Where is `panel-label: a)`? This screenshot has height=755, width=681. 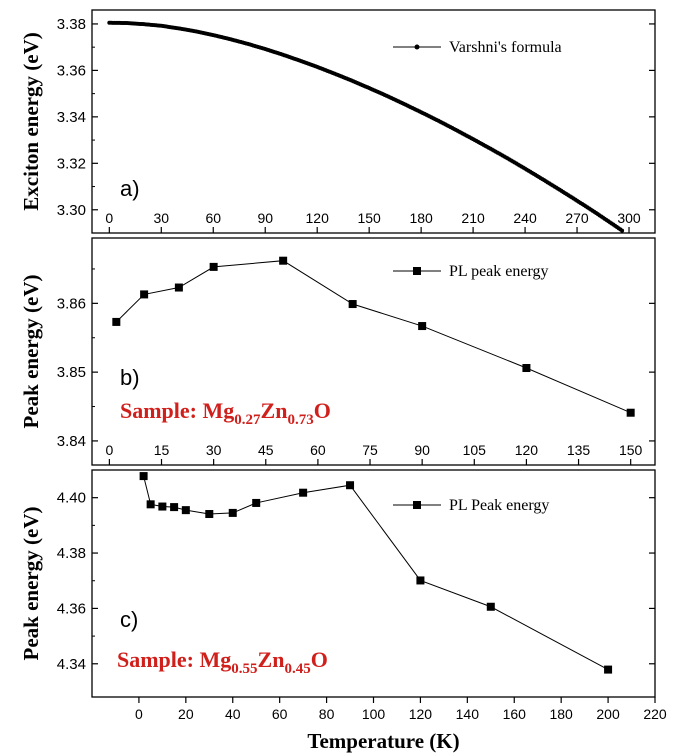 panel-label: a) is located at coordinates (130, 188).